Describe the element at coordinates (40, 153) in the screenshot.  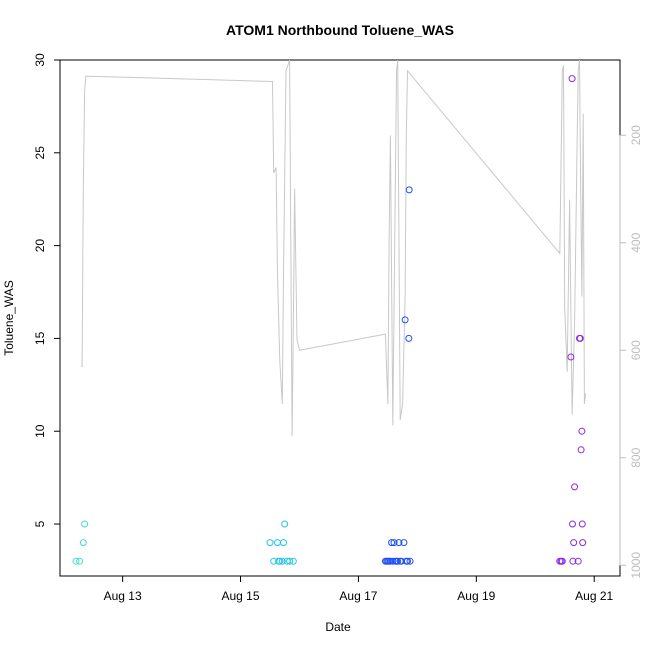
I see `y-tick-label: 25` at that location.